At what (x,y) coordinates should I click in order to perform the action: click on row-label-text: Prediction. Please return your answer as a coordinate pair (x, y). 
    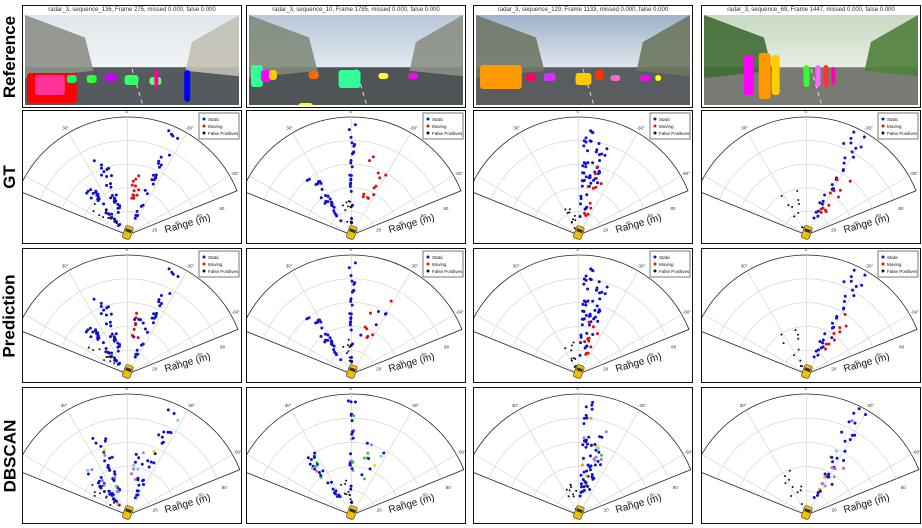
    Looking at the image, I should click on (9, 315).